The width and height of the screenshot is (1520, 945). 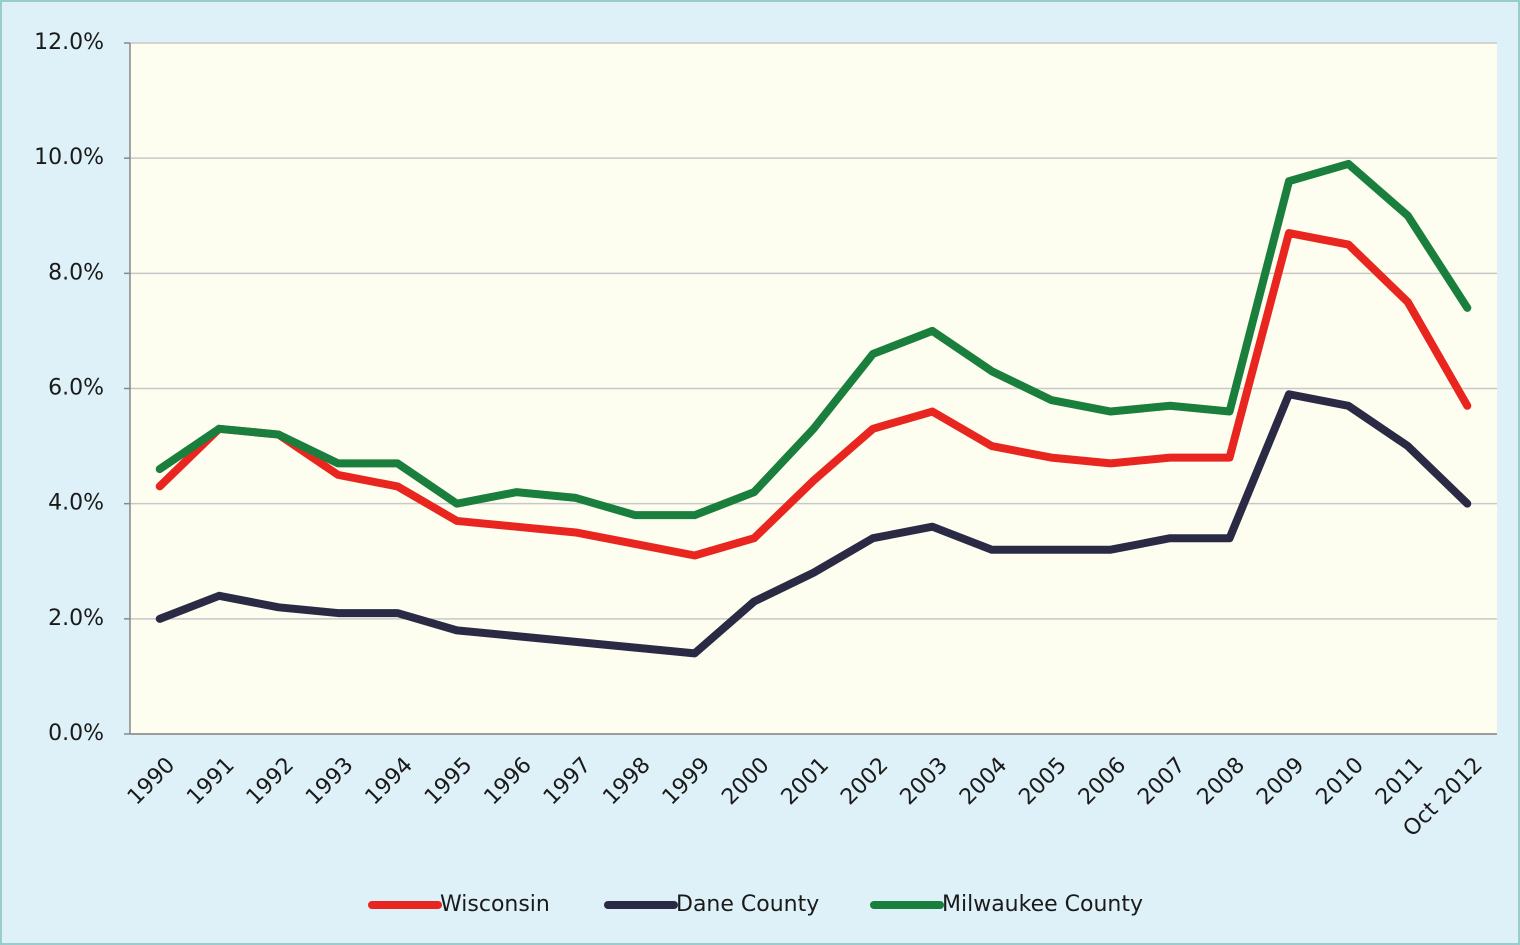 I want to click on legend-label: Dane County, so click(x=747, y=904).